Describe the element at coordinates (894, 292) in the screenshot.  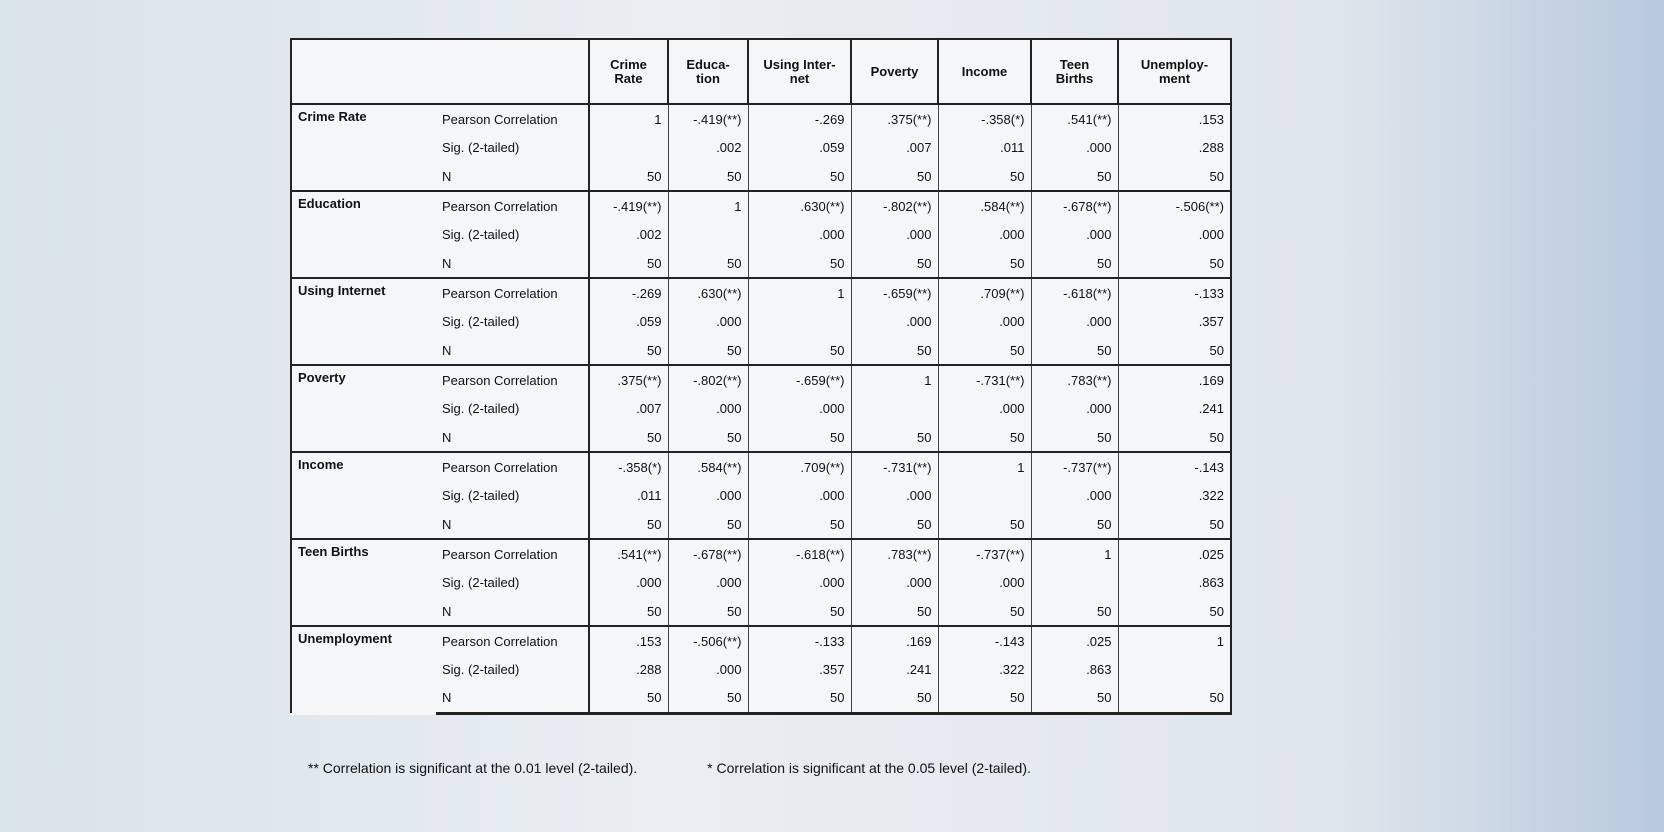
I see `cell: -.659(**)` at that location.